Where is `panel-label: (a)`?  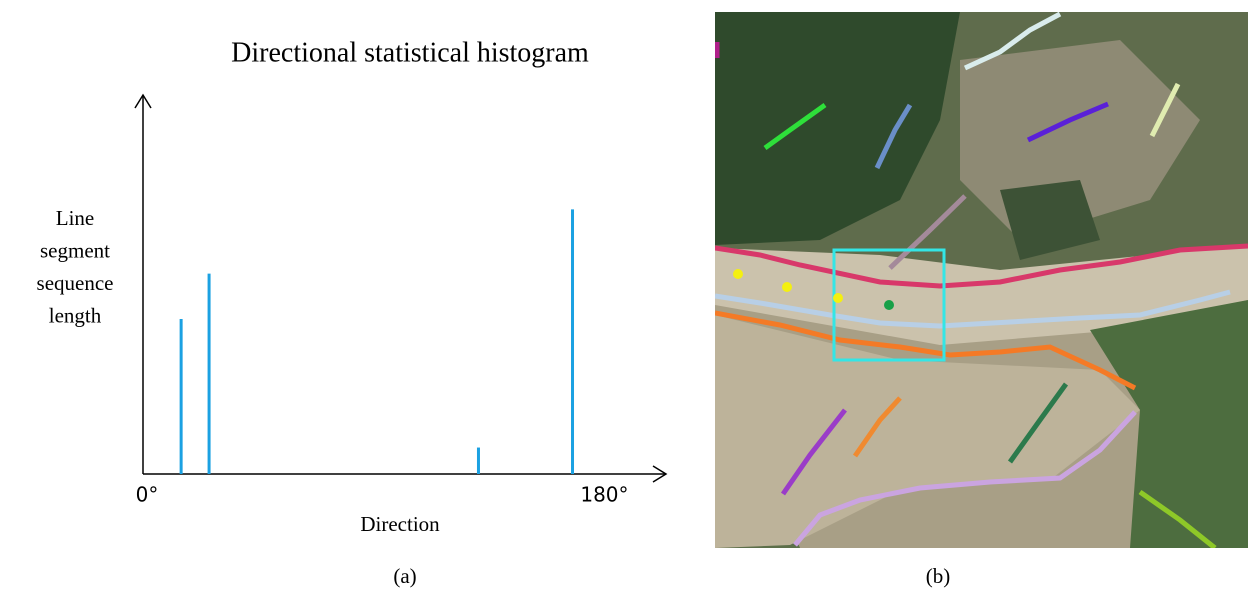 panel-label: (a) is located at coordinates (404, 576).